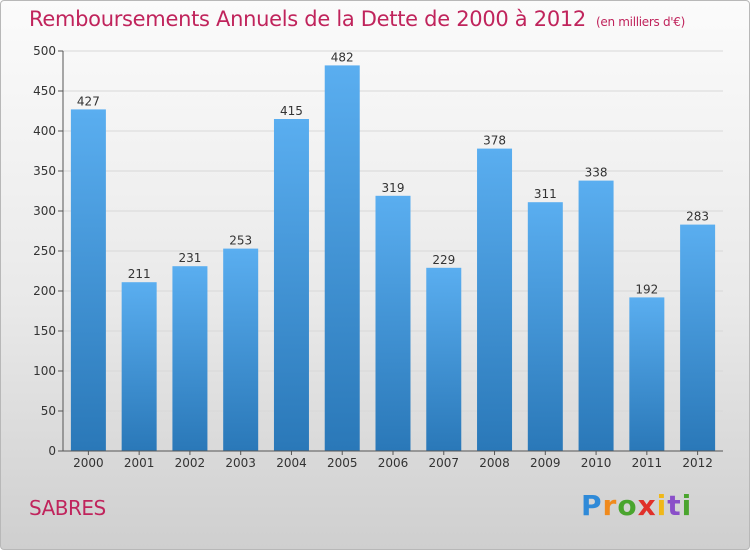 This screenshot has width=750, height=550. I want to click on logo-letter: o, so click(627, 505).